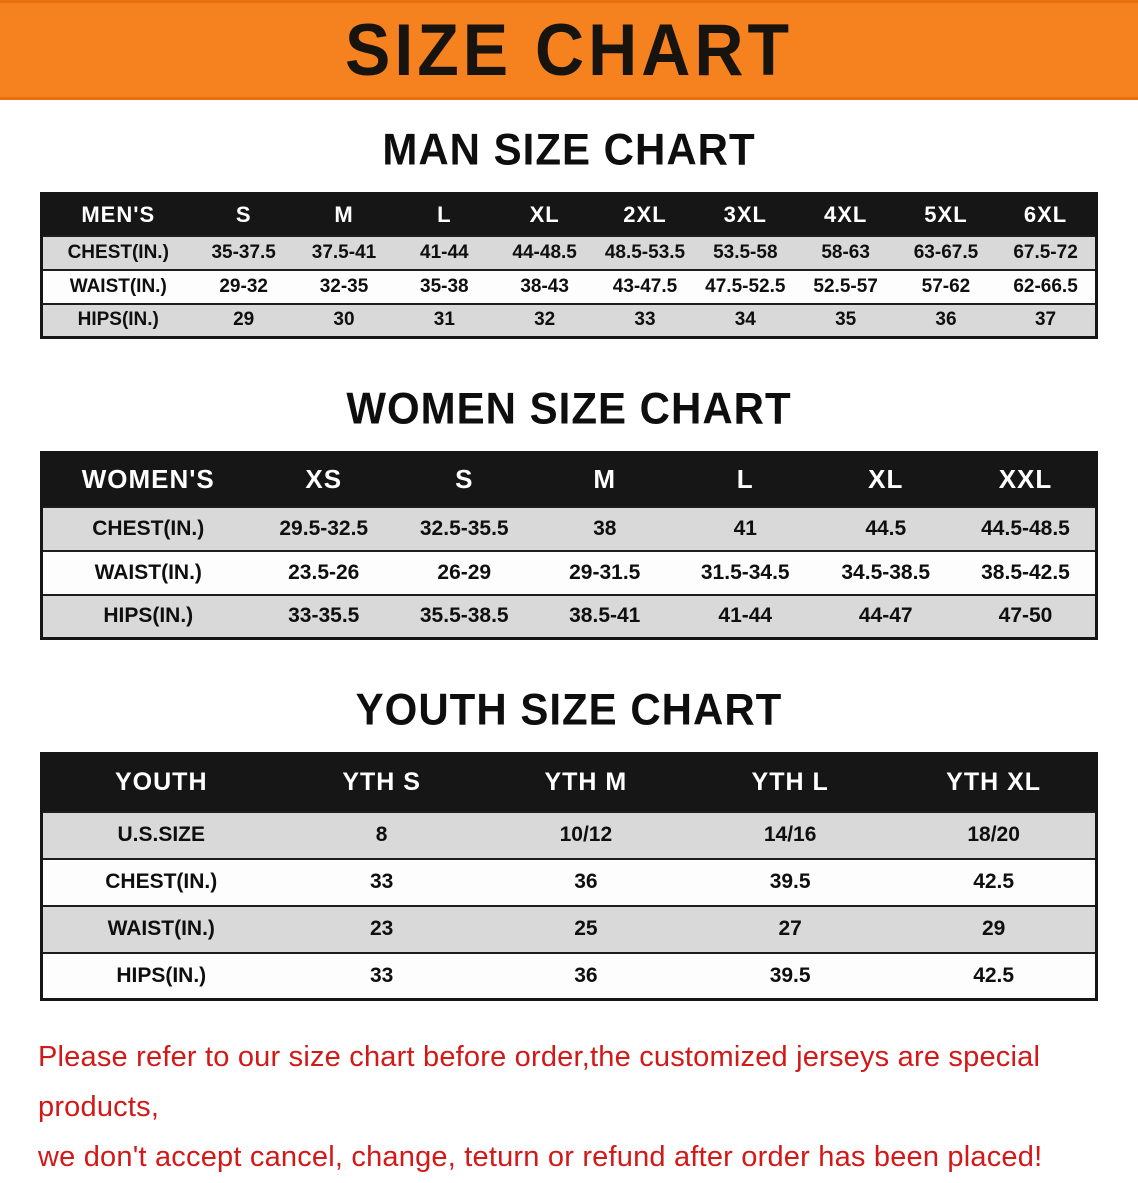 Image resolution: width=1138 pixels, height=1183 pixels. What do you see at coordinates (745, 320) in the screenshot?
I see `size-value-cell: 34` at bounding box center [745, 320].